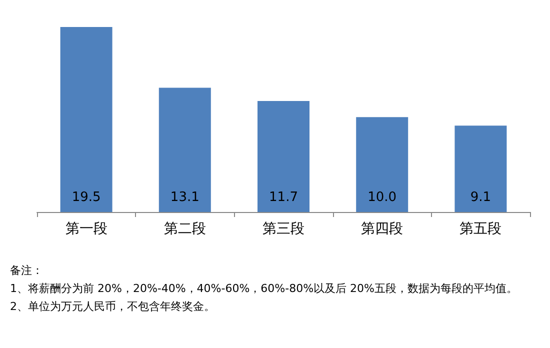 The image size is (550, 348). I want to click on data-label: 11.7, so click(283, 197).